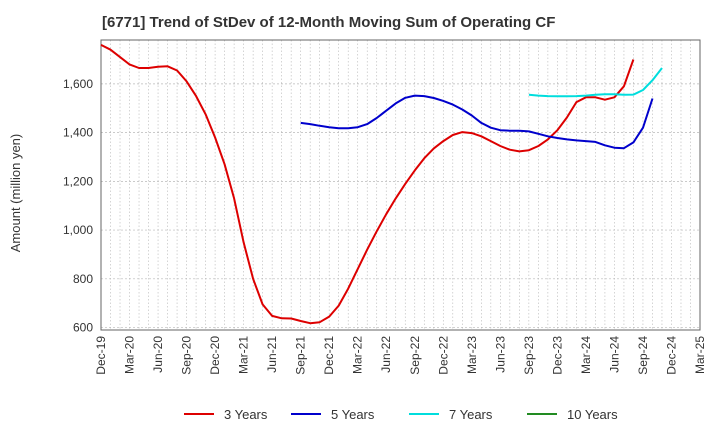 The image size is (720, 440). What do you see at coordinates (215, 355) in the screenshot?
I see `x-tick-label: Dec-20` at bounding box center [215, 355].